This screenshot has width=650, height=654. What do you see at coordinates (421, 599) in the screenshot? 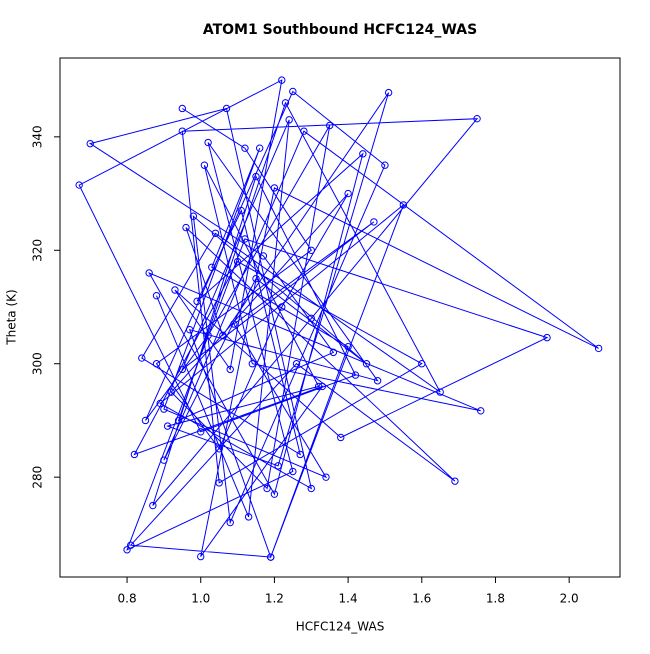
I see `x-tick-label: 1.6` at bounding box center [421, 599].